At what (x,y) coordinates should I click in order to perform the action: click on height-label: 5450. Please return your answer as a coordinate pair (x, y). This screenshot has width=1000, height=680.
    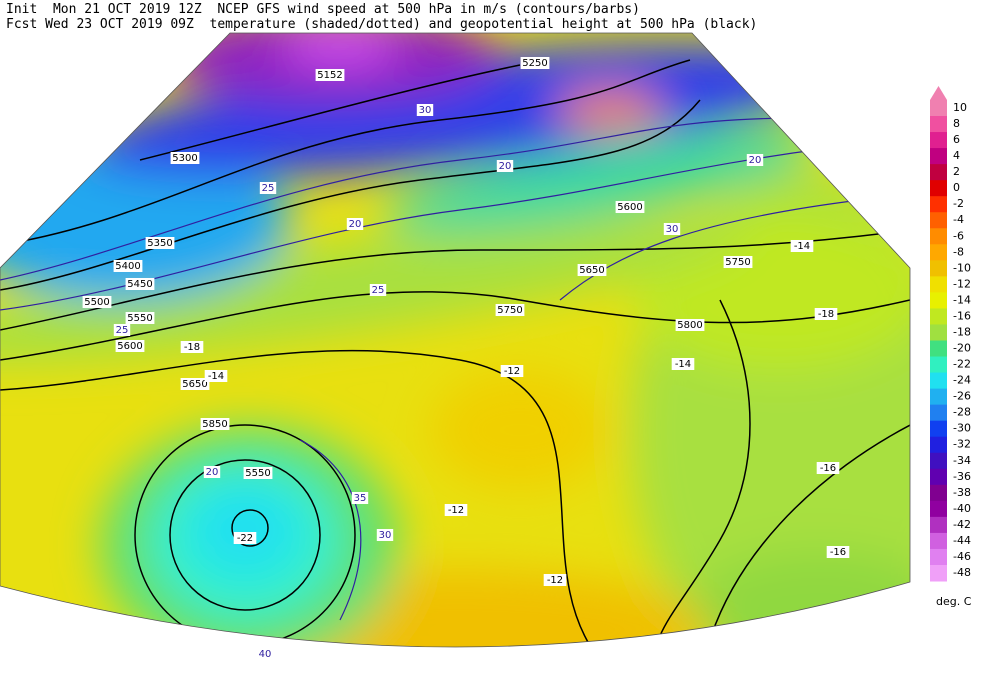
    Looking at the image, I should click on (139, 284).